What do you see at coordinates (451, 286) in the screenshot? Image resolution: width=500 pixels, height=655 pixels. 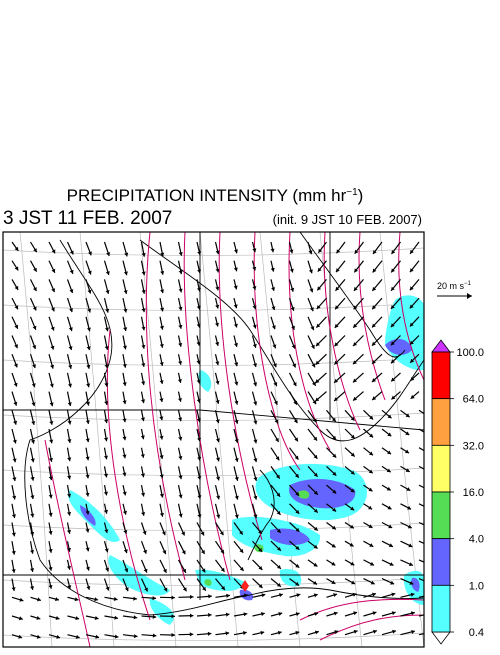 I see `reference-vector-text: 20 m s` at bounding box center [451, 286].